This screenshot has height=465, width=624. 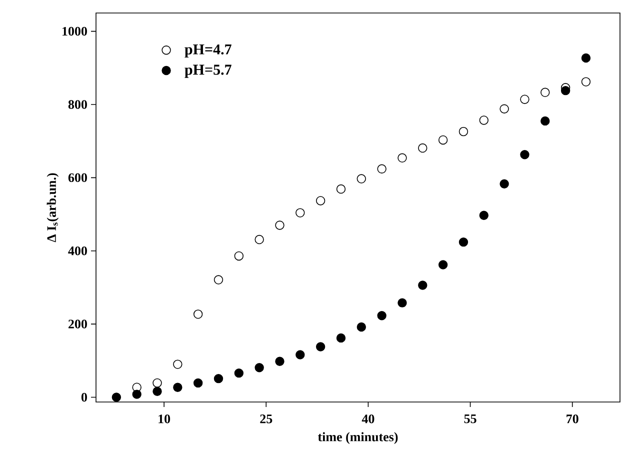 I want to click on y-tick-label: 200, so click(x=77, y=324).